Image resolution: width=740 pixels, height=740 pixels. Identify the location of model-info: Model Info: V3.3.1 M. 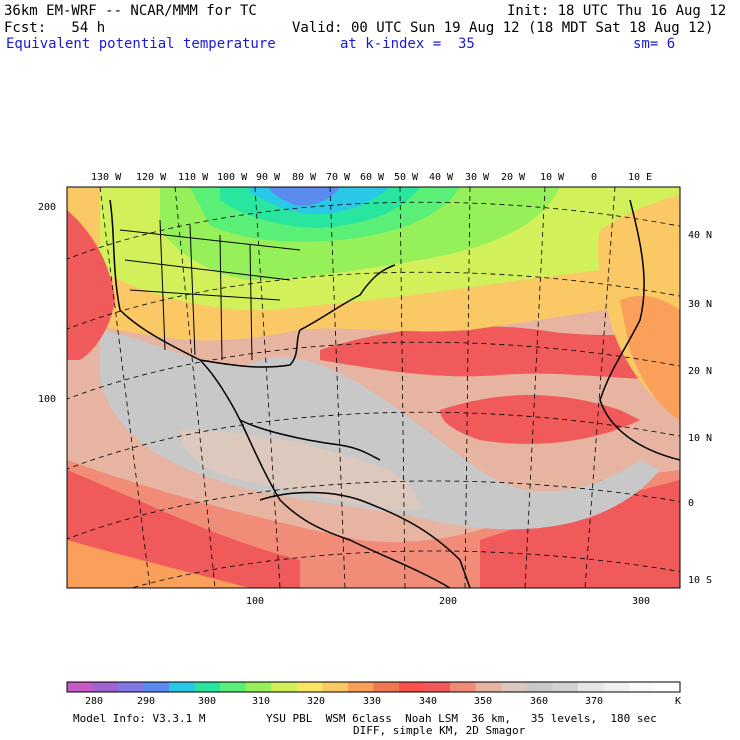
(139, 718).